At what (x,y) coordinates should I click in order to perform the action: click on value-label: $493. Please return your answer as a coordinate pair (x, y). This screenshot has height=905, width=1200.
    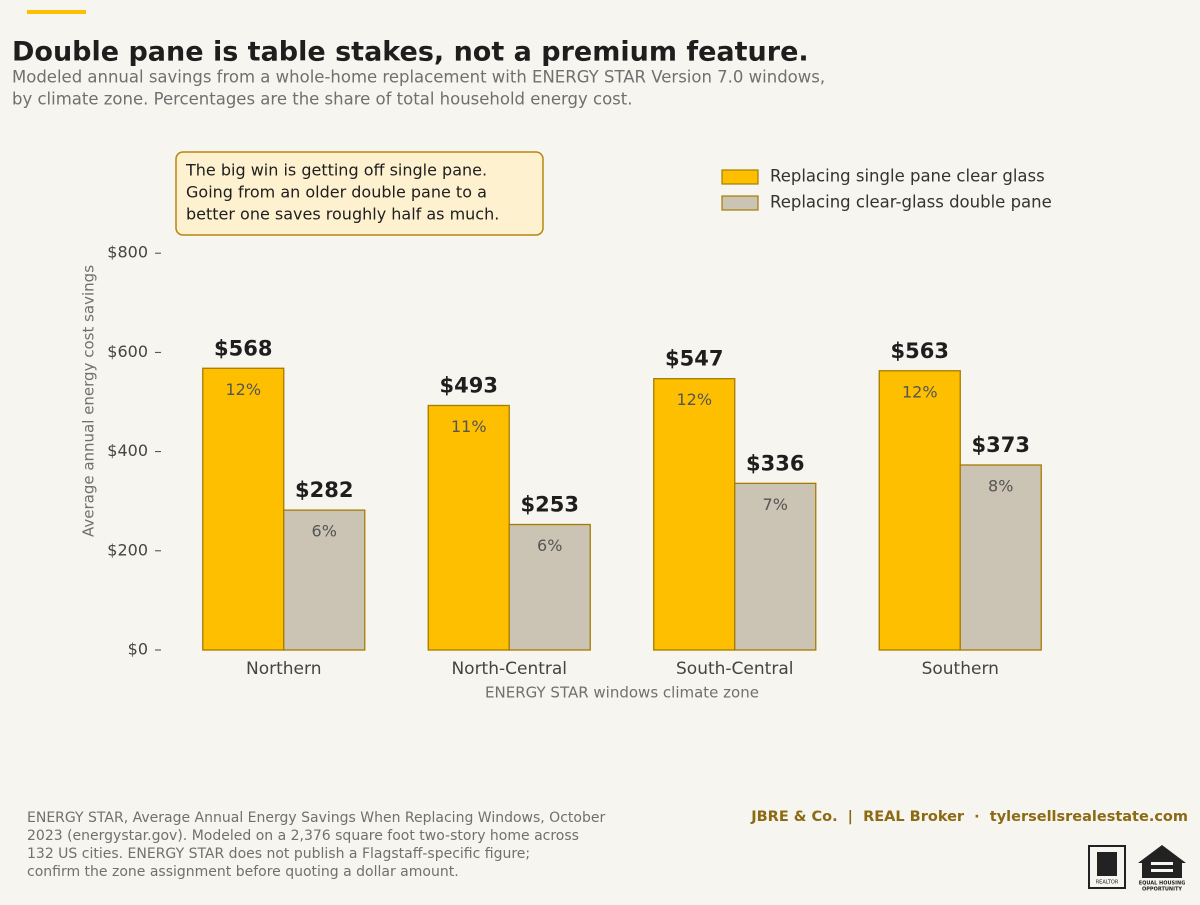
    Looking at the image, I should click on (469, 385).